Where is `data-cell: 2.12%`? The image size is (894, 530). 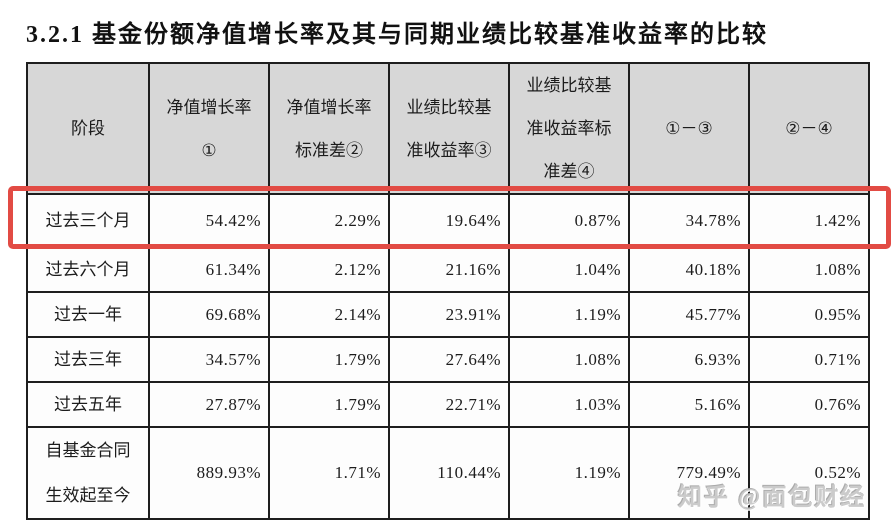 data-cell: 2.12% is located at coordinates (329, 269).